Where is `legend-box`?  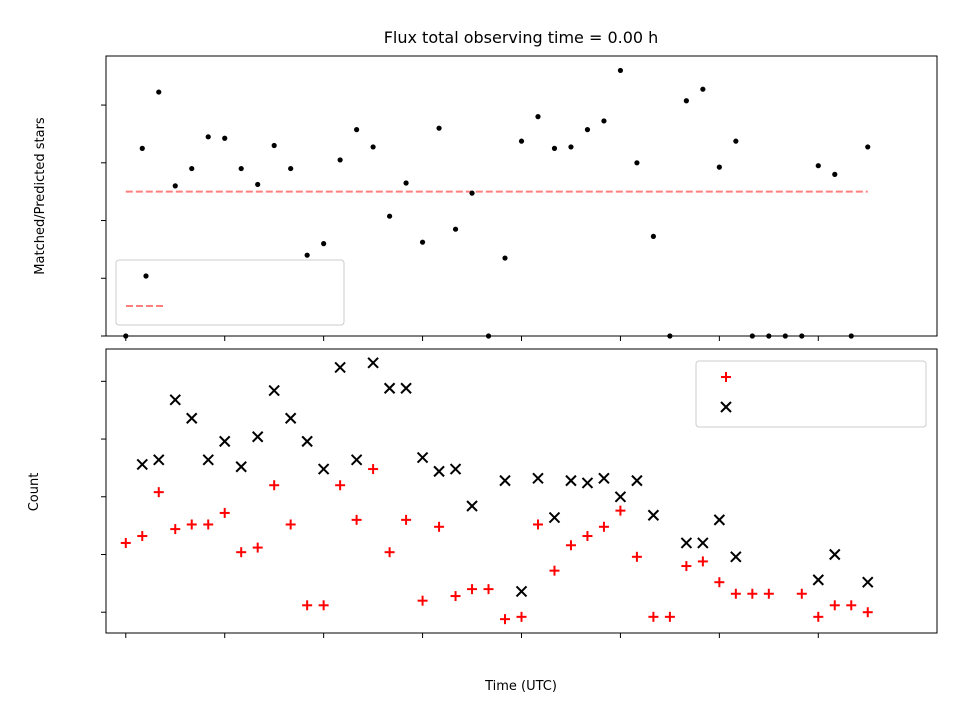 legend-box is located at coordinates (811, 394).